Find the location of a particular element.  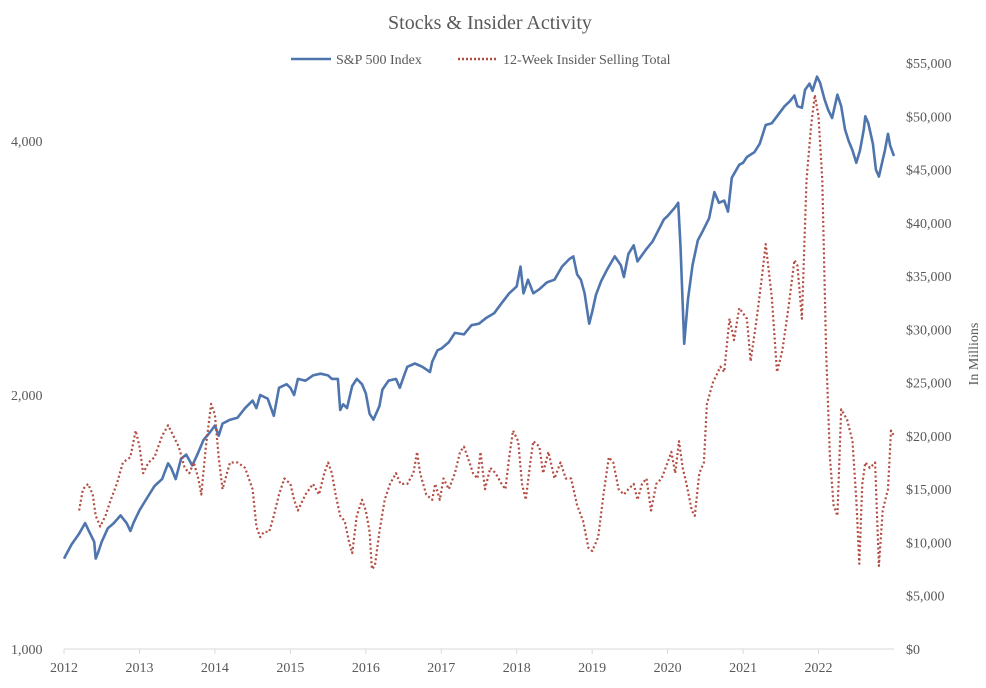

y-axis-left-ticks: 1,000 2,000 4,000 is located at coordinates (27, 396).